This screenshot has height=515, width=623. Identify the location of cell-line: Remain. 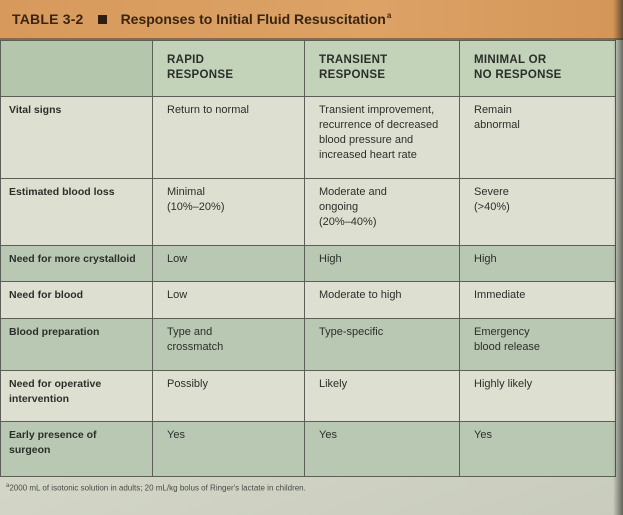
(493, 110).